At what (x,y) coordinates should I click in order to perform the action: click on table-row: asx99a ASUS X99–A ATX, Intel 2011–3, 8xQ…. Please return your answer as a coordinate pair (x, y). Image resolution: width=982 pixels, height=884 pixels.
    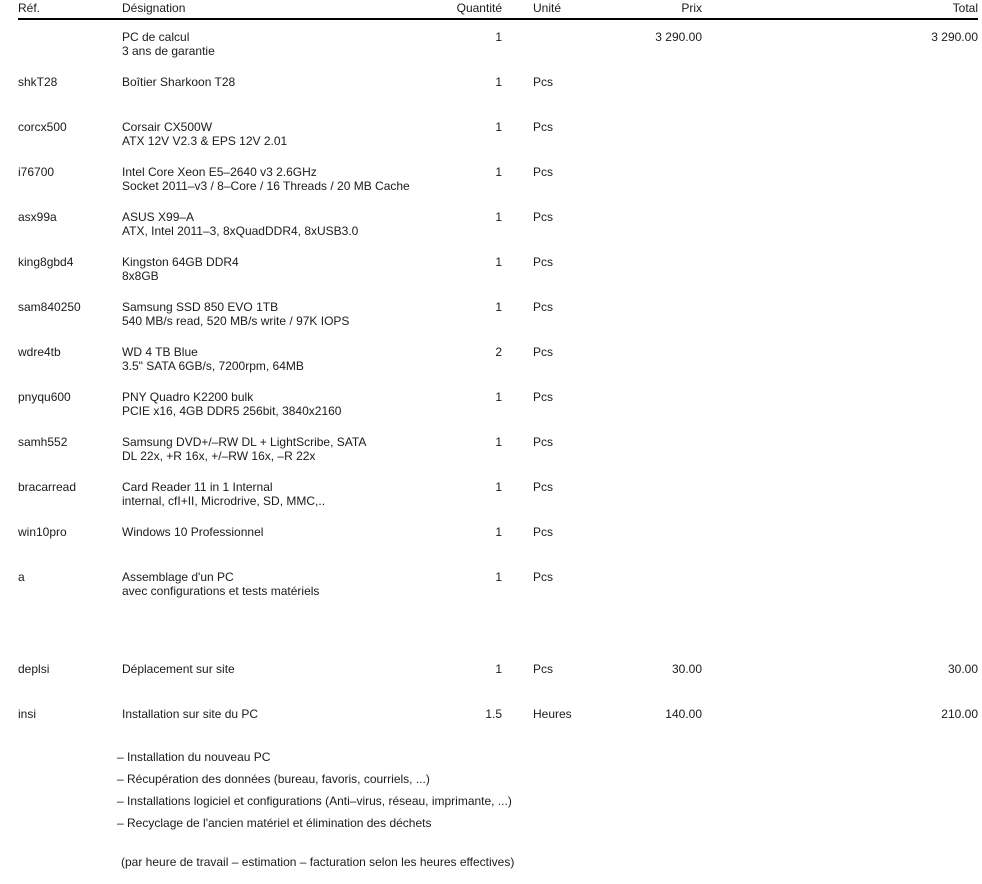
    Looking at the image, I should click on (498, 232).